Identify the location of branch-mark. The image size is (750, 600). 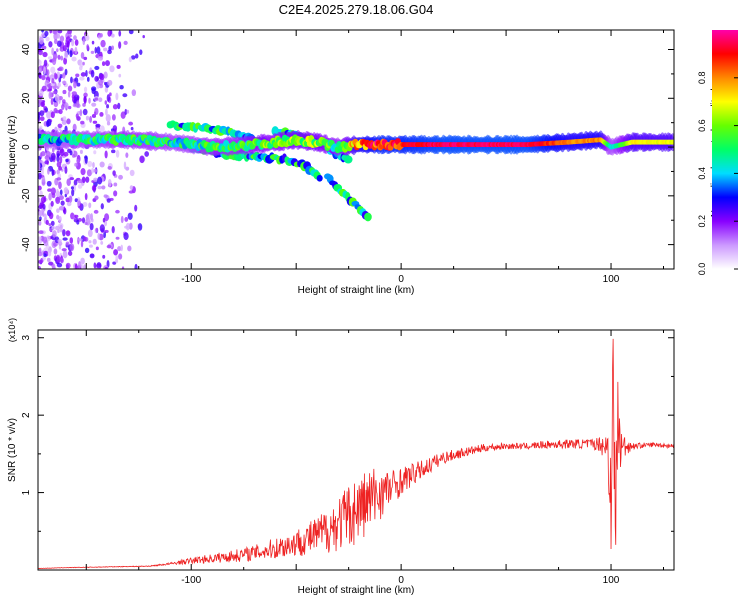
(348, 159).